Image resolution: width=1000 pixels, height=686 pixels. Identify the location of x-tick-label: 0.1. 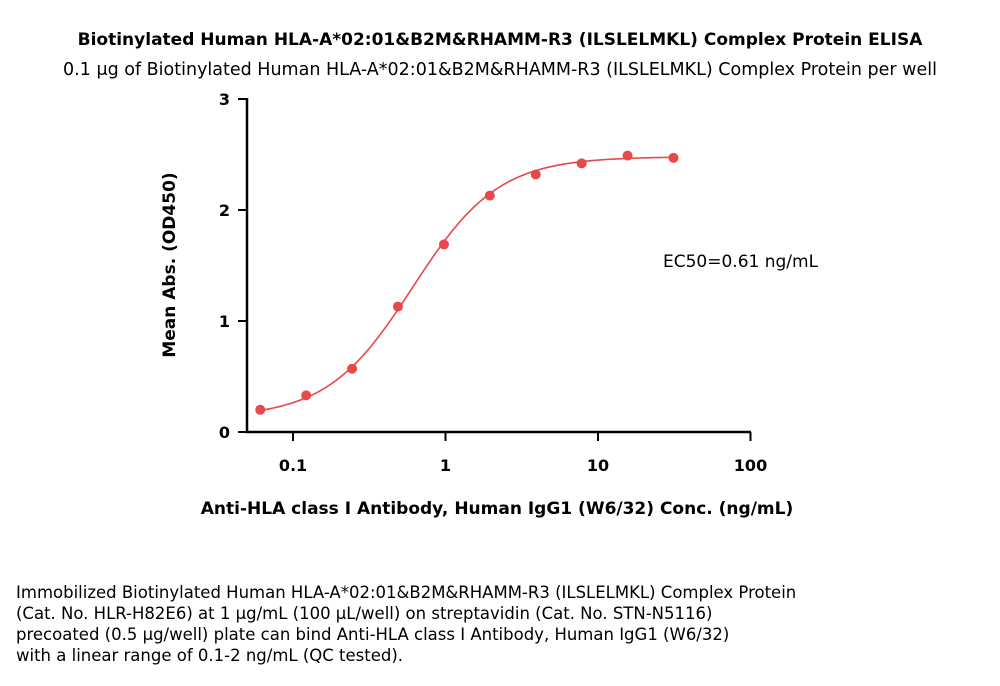
(293, 465).